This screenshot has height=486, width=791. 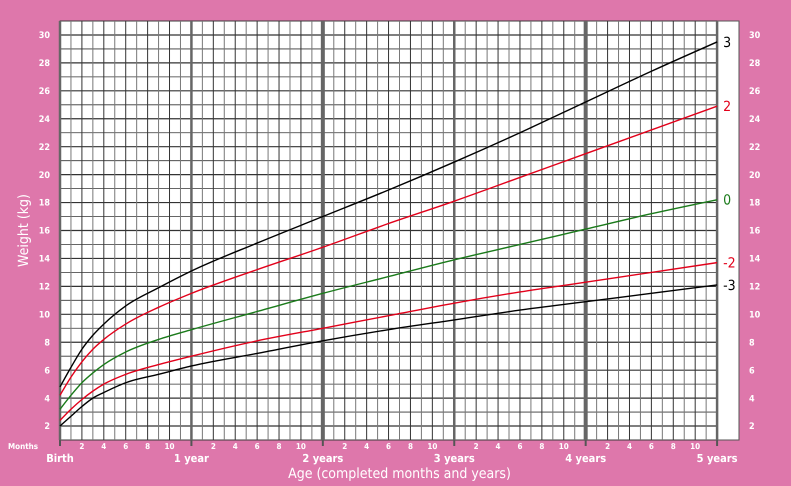 What do you see at coordinates (44, 315) in the screenshot?
I see `y-tick-label: 10` at bounding box center [44, 315].